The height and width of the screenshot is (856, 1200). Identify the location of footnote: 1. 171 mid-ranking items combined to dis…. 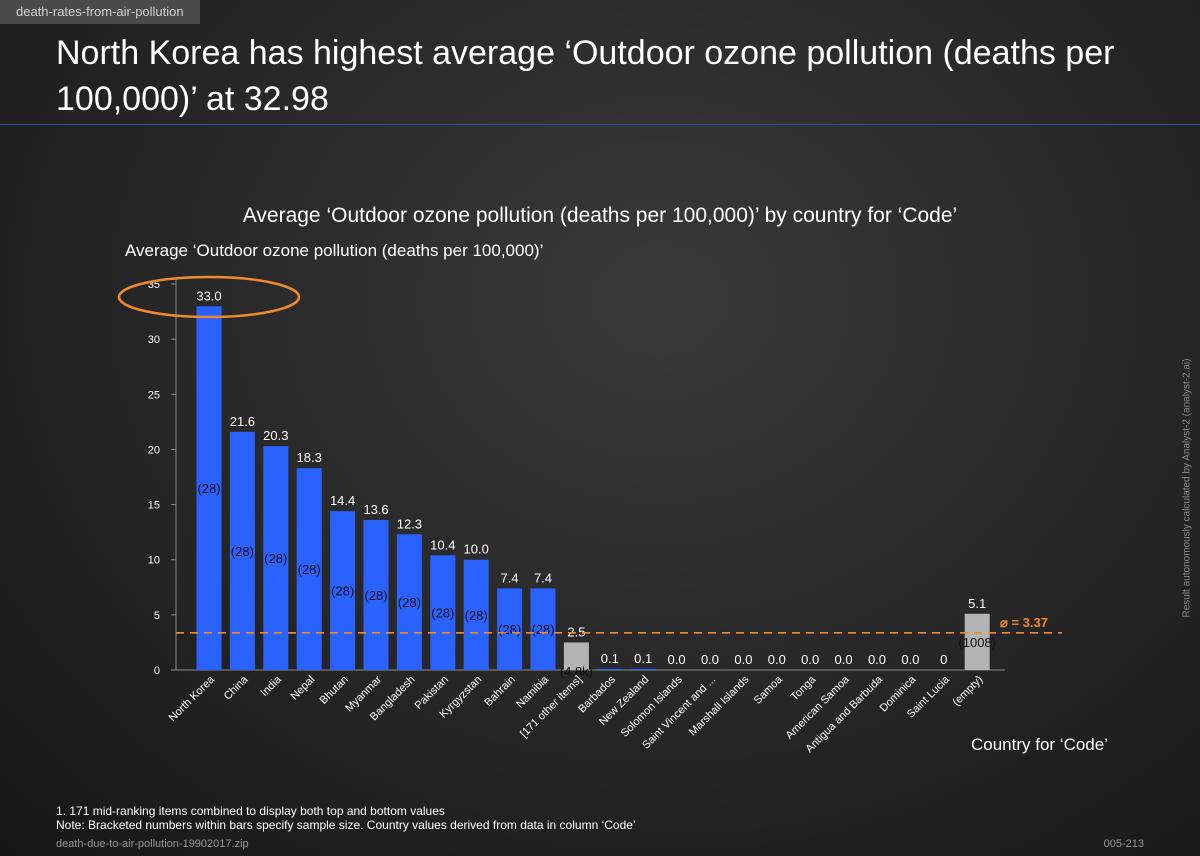
(346, 818).